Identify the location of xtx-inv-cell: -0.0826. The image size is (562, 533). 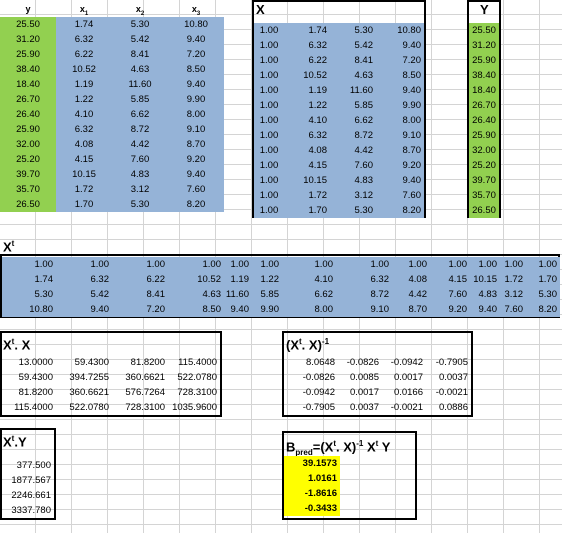
(318, 377).